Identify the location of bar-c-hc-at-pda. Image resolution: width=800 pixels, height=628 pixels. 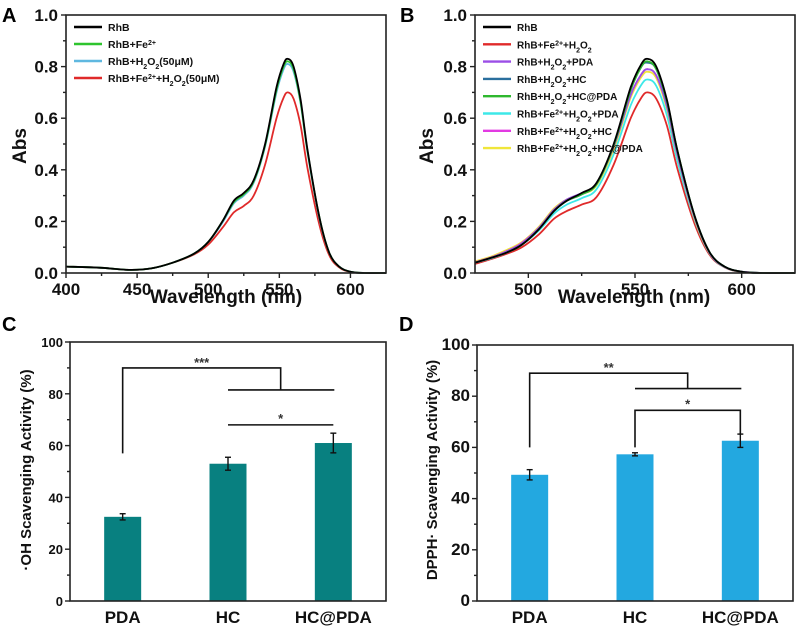
(333, 522).